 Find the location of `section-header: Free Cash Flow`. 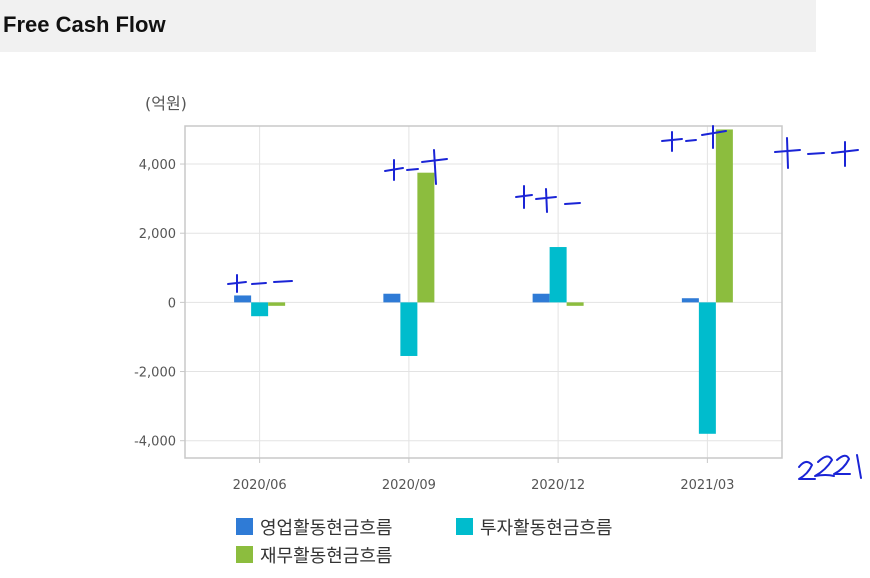

section-header: Free Cash Flow is located at coordinates (408, 26).